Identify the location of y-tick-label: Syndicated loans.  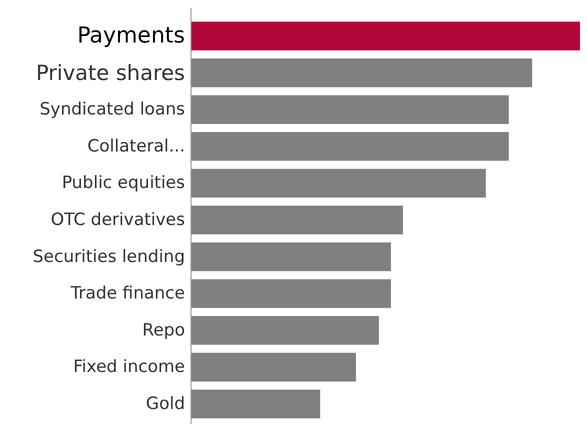
(113, 110).